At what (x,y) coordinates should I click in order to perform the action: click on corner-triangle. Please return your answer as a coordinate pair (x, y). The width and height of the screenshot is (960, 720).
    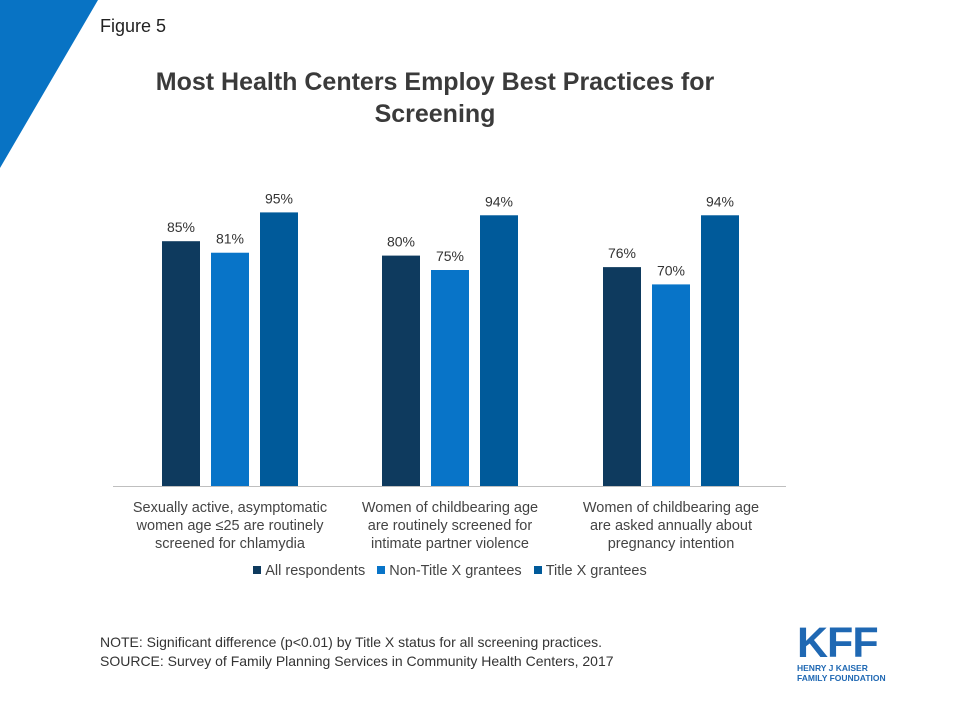
    Looking at the image, I should click on (49, 84).